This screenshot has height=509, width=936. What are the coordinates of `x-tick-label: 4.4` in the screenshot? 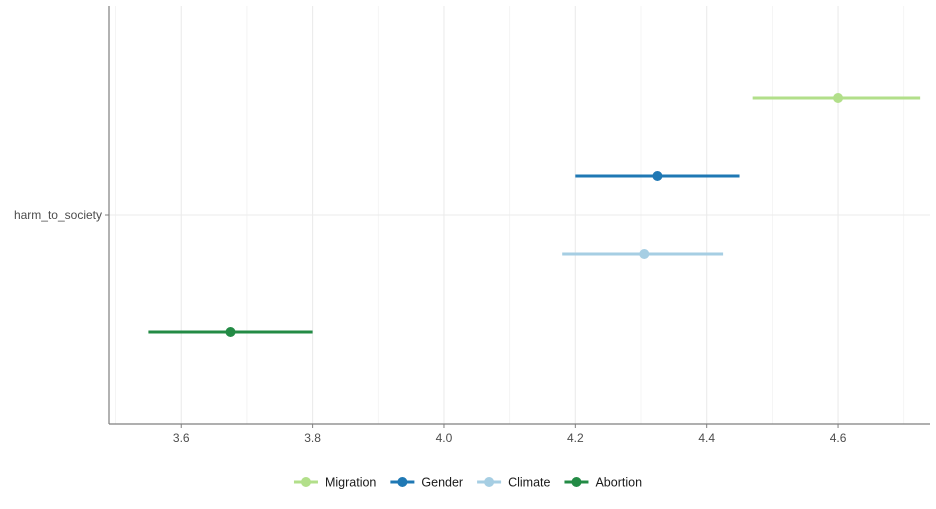 It's located at (706, 438).